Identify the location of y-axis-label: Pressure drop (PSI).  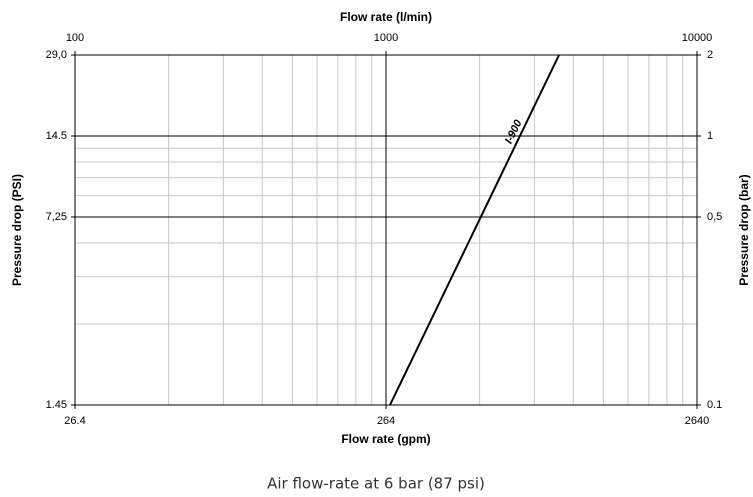
(17, 230).